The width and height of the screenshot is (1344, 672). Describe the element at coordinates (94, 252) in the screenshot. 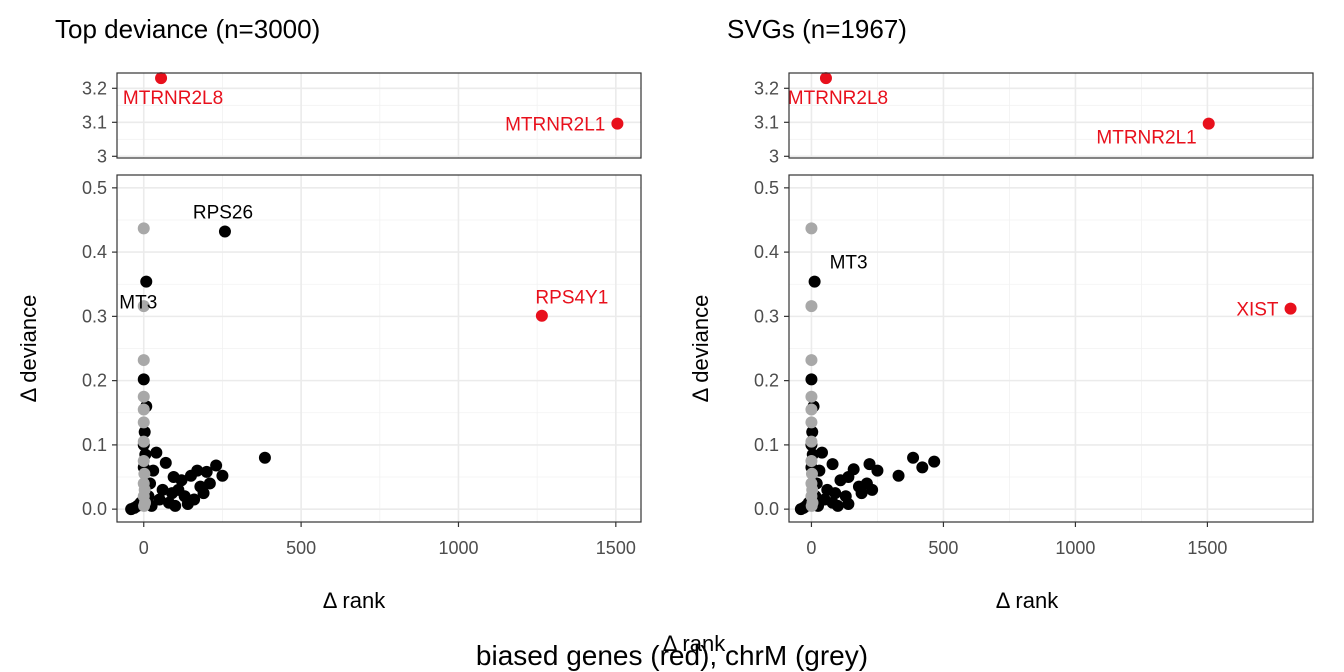

I see `y-tick-label: 0.4` at that location.